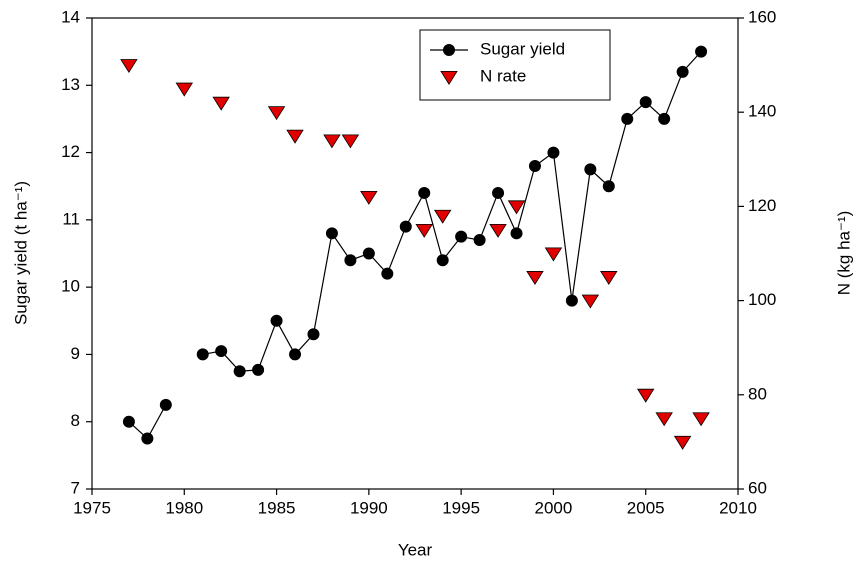 The height and width of the screenshot is (566, 859). Describe the element at coordinates (757, 487) in the screenshot. I see `y2-tick-label: 60` at that location.